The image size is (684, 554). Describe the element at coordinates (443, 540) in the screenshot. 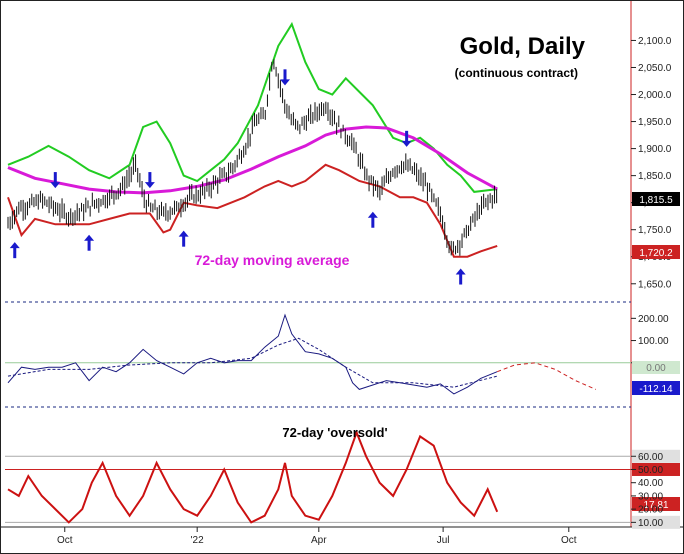

I see `x-tick-label: Jul` at that location.